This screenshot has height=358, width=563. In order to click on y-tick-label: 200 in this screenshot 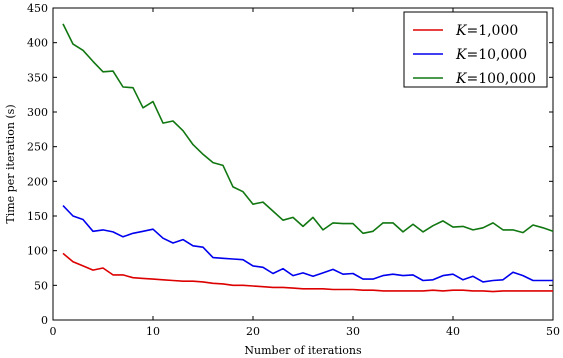, I will do `click(37, 181)`.